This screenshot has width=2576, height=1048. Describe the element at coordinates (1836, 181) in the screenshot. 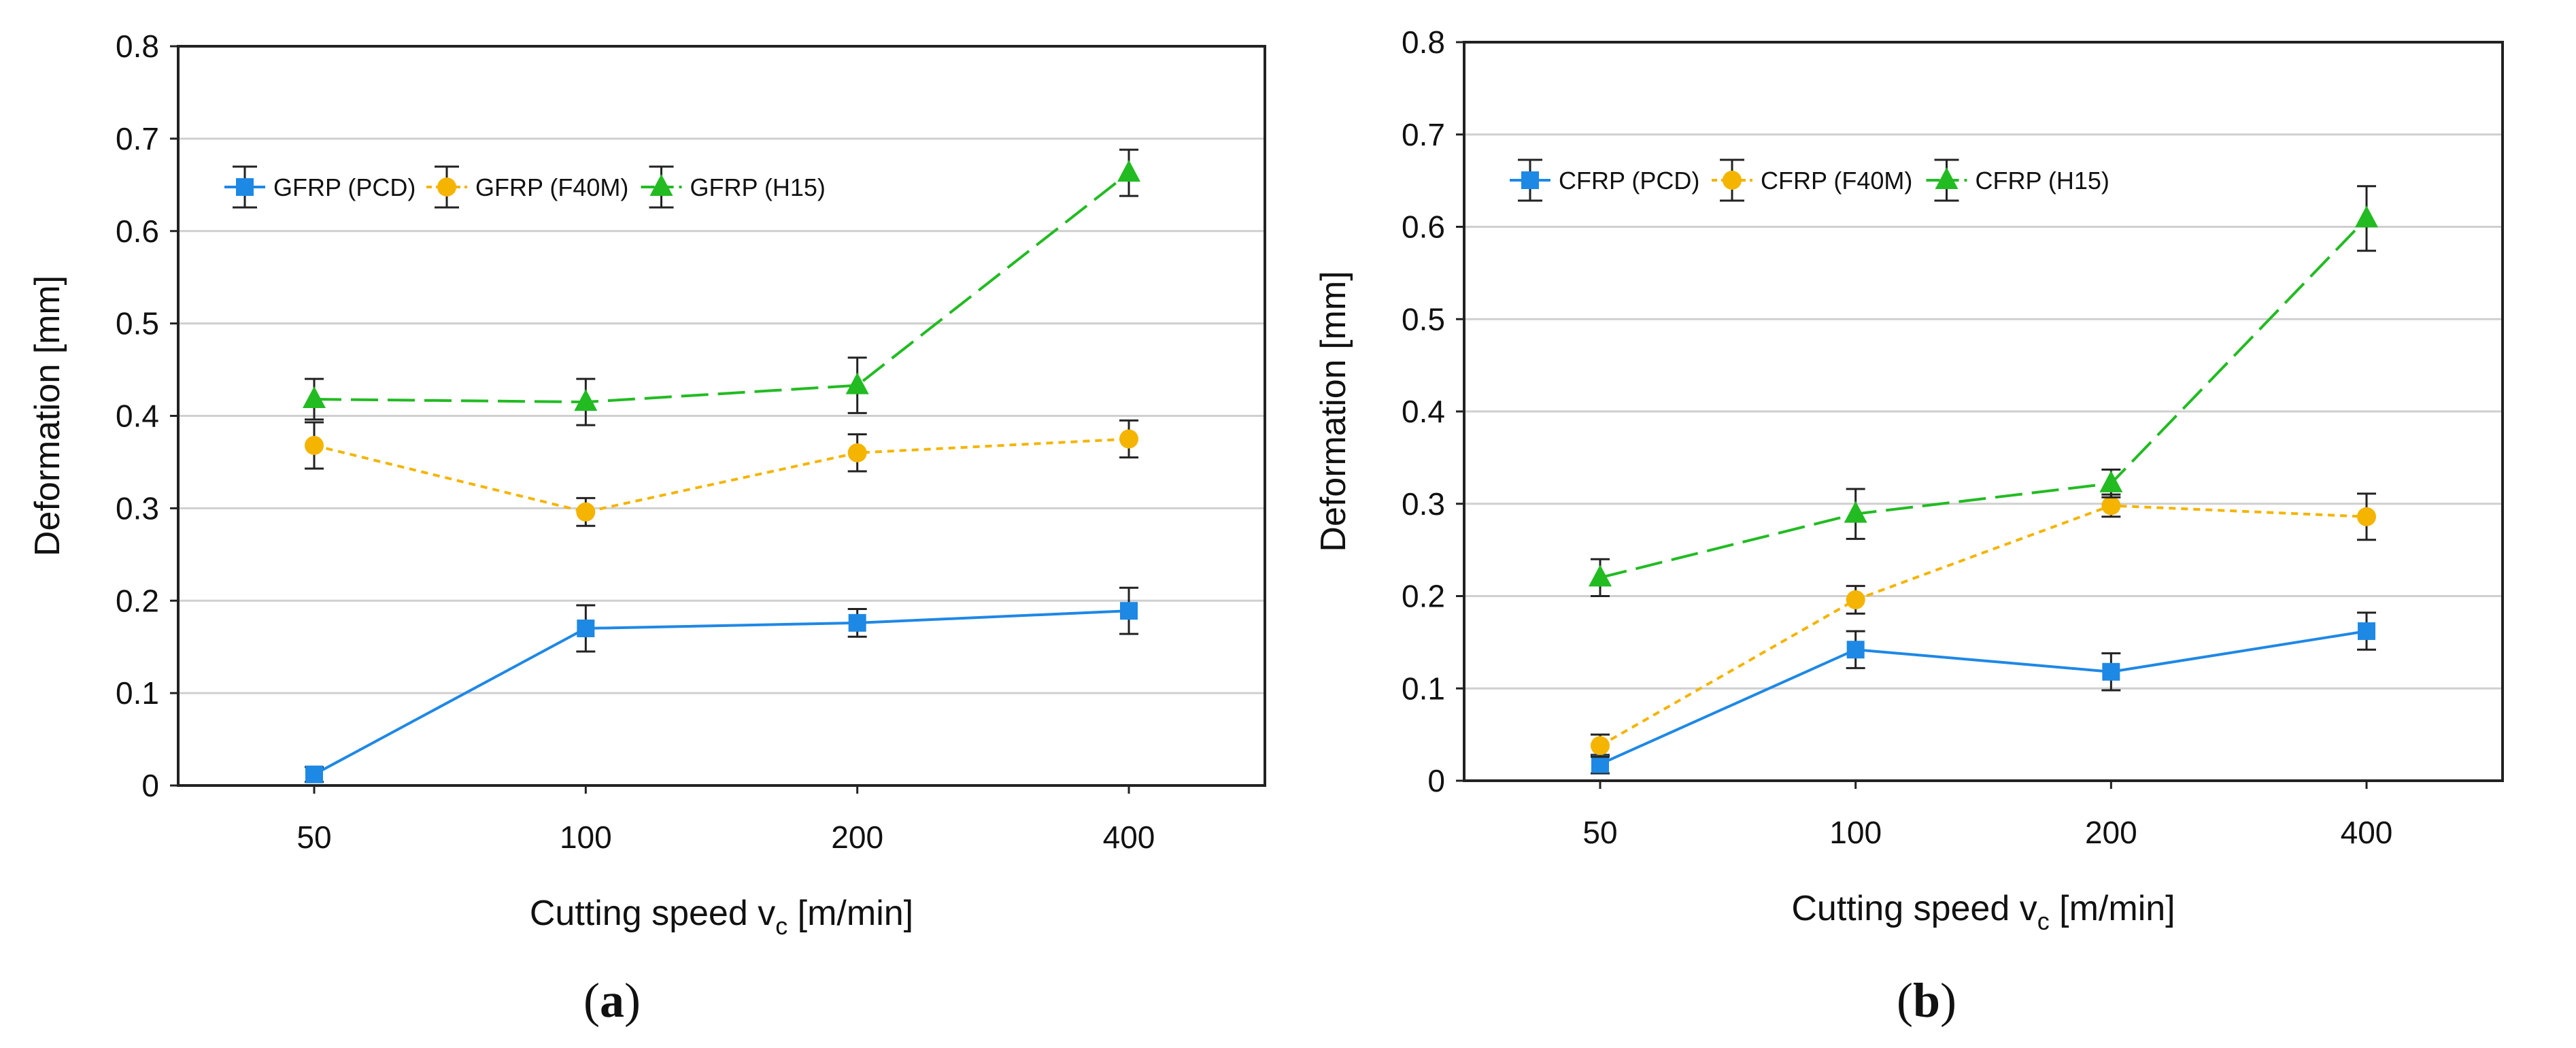

I see `legend-label: CFRP (F40M)` at that location.